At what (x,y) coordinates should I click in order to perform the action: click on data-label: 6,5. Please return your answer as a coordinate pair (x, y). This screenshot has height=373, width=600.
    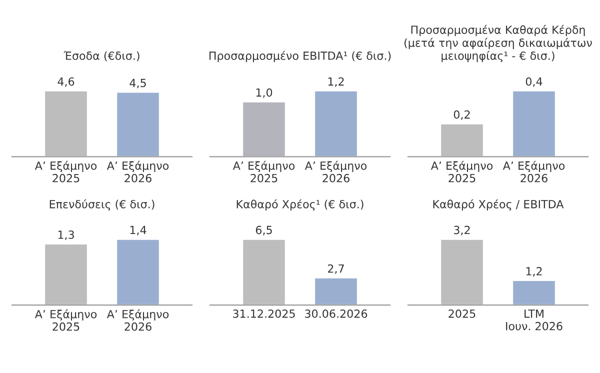
    Looking at the image, I should click on (264, 231).